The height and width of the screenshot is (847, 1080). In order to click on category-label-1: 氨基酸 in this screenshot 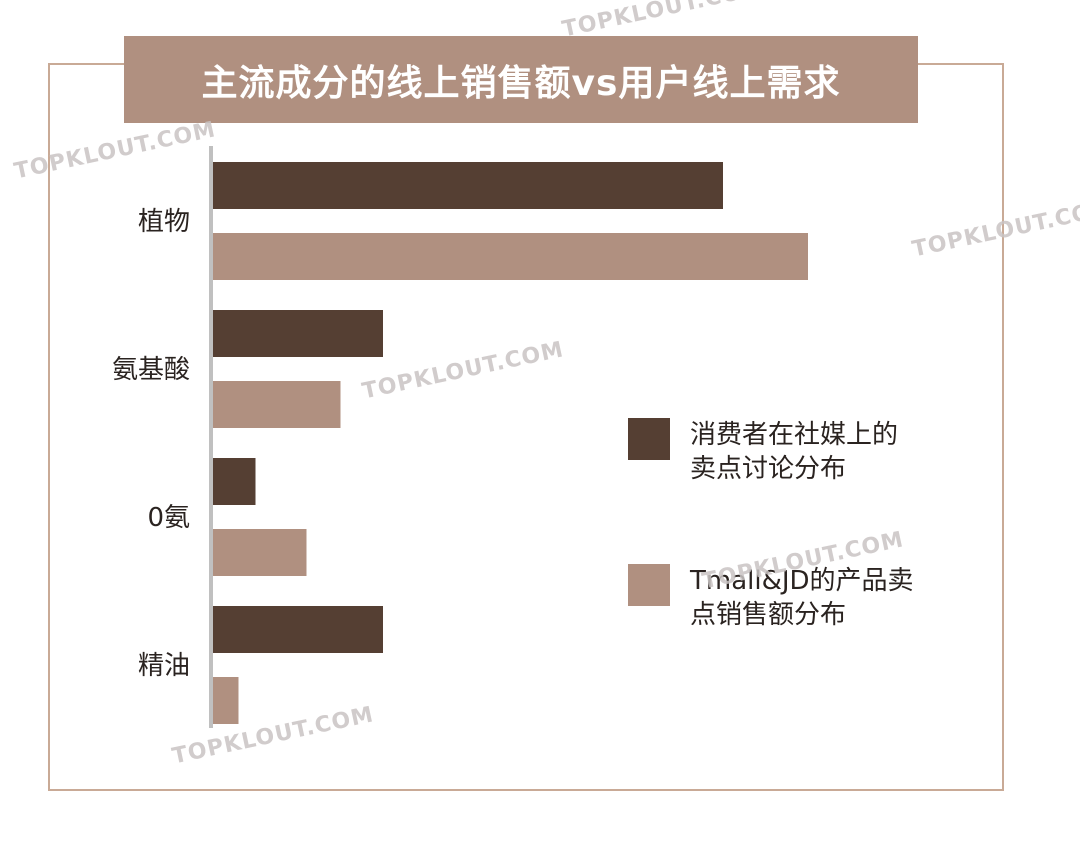, I will do `click(151, 370)`.